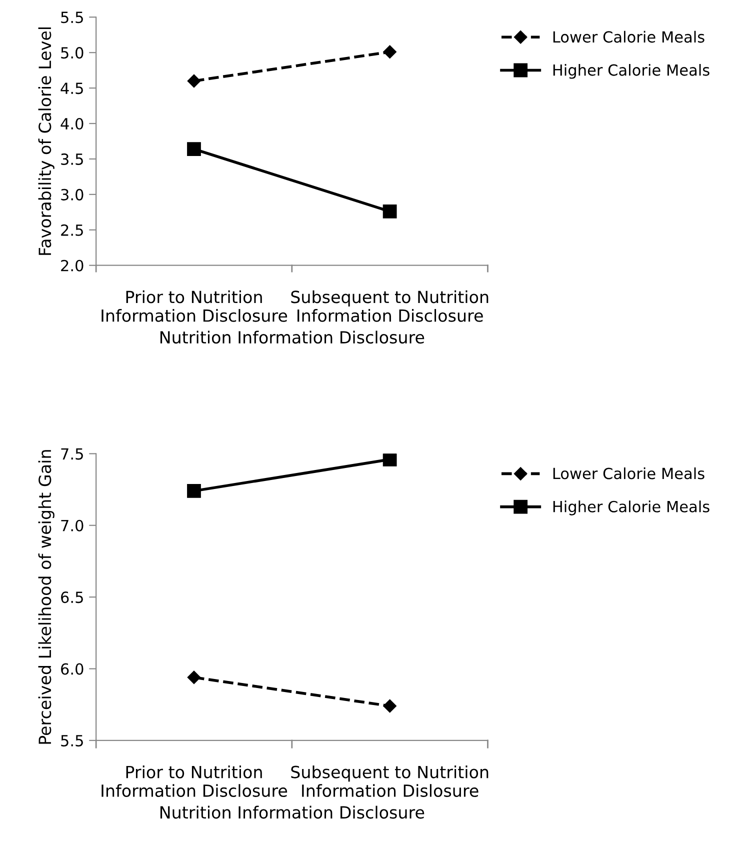 The width and height of the screenshot is (739, 856). I want to click on y-tick-label: 3.0, so click(72, 194).